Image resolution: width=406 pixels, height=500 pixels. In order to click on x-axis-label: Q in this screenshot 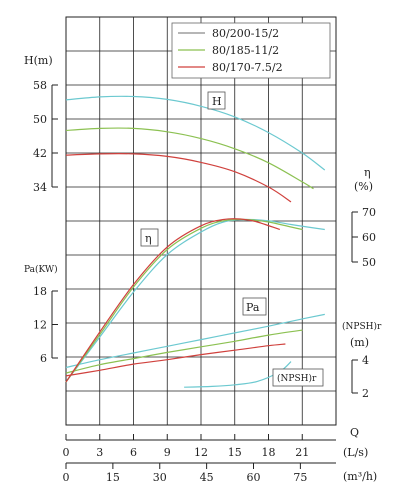, I will do `click(354, 432)`.